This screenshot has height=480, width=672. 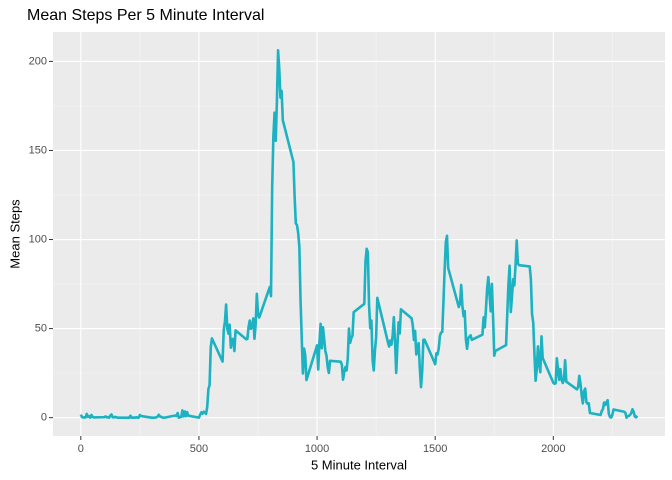 I want to click on y-axis-label: Mean Steps, so click(x=14, y=234).